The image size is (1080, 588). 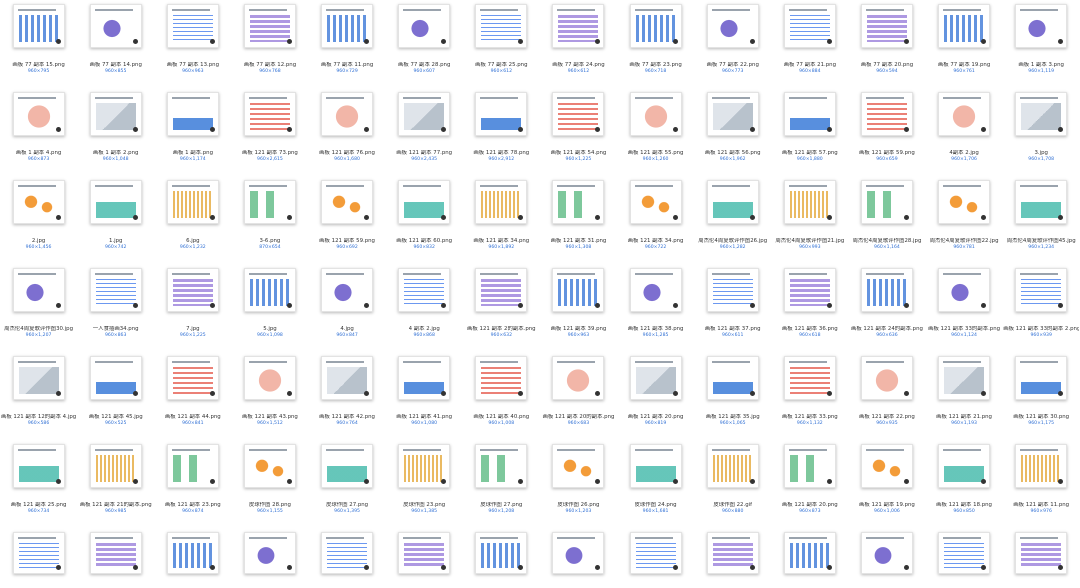 What do you see at coordinates (115, 44) in the screenshot?
I see `file-tile: 画板 77 副本 14.png 960×855` at bounding box center [115, 44].